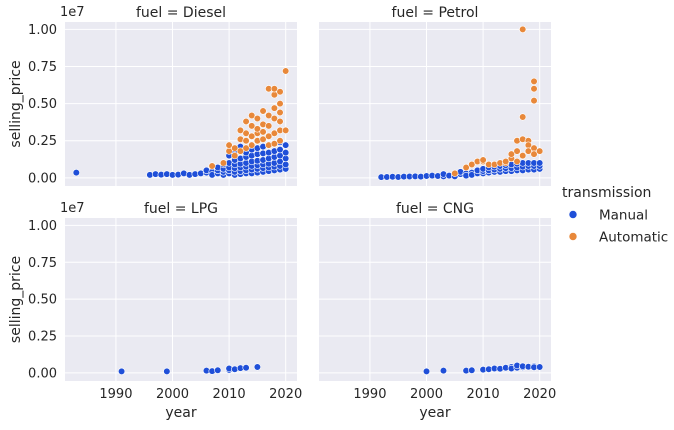  I want to click on facet-title: fuel = Diesel, so click(181, 13).